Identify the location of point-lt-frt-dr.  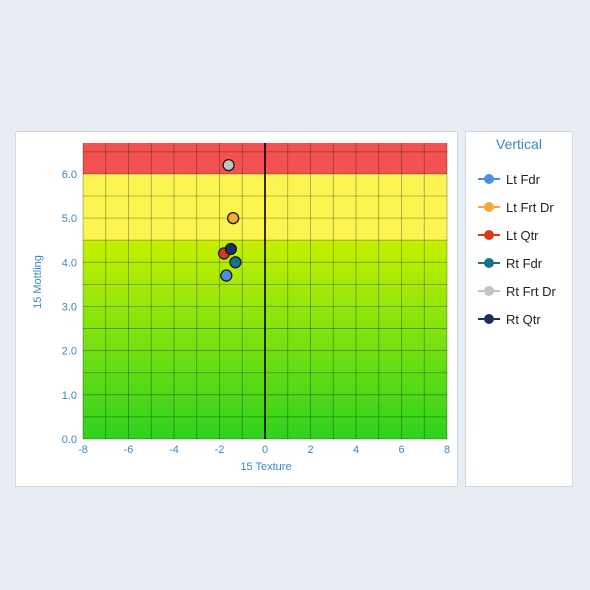
(233, 218).